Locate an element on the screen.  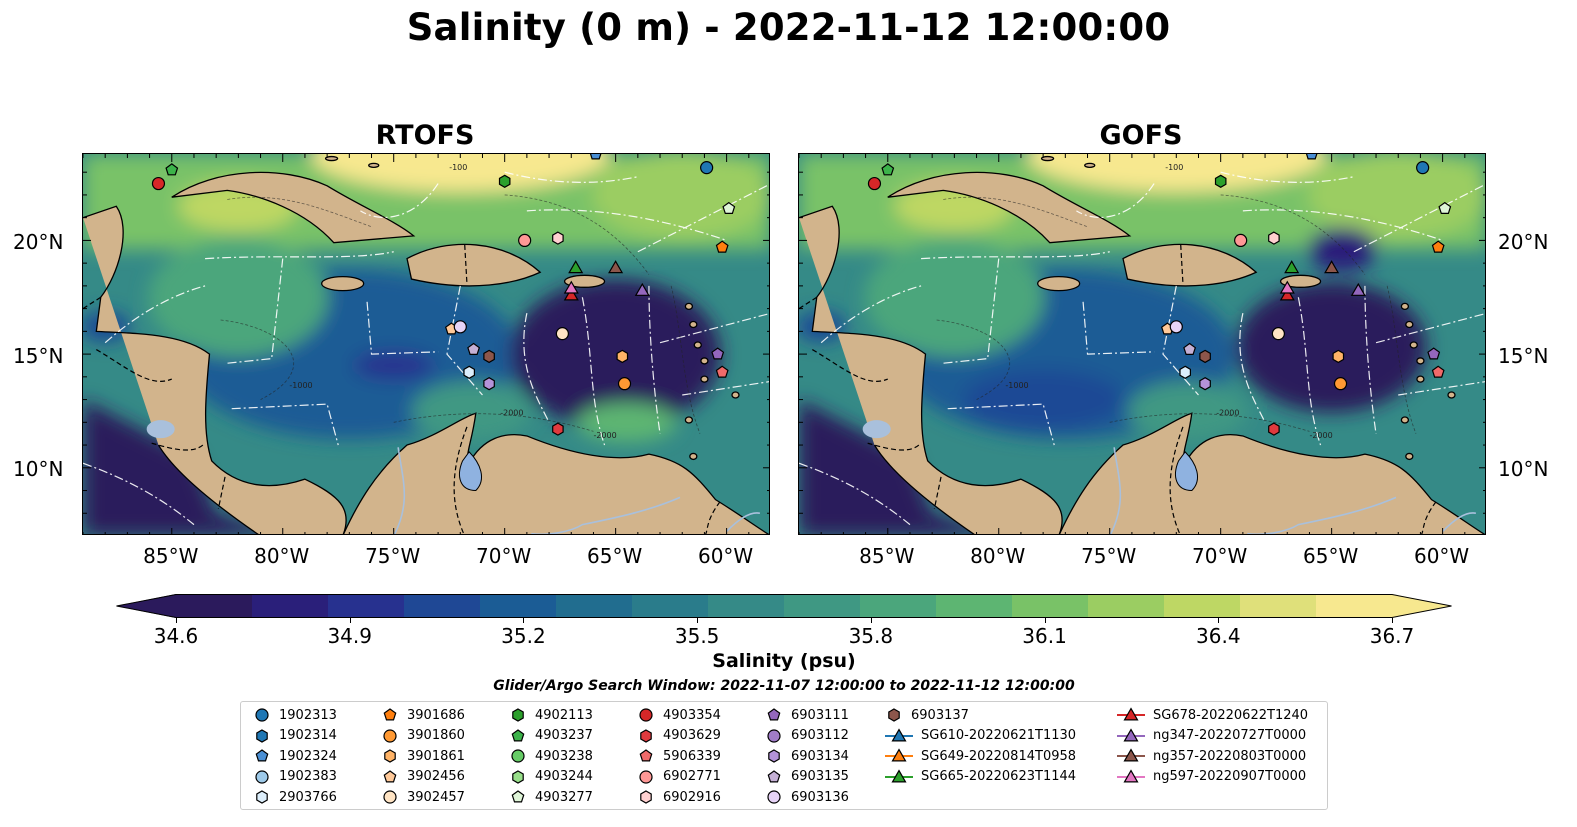
lat-tick-20n-right: 20°N is located at coordinates (1523, 242).